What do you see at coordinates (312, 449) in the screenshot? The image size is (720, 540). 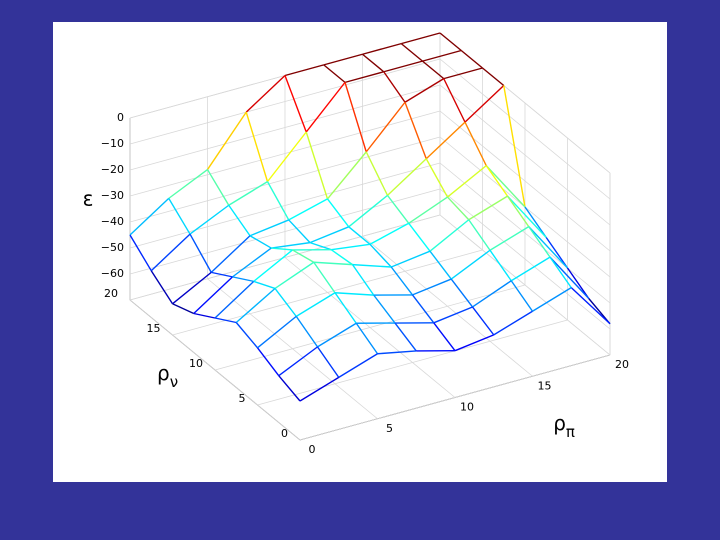 I see `x-tick-label: 0` at bounding box center [312, 449].